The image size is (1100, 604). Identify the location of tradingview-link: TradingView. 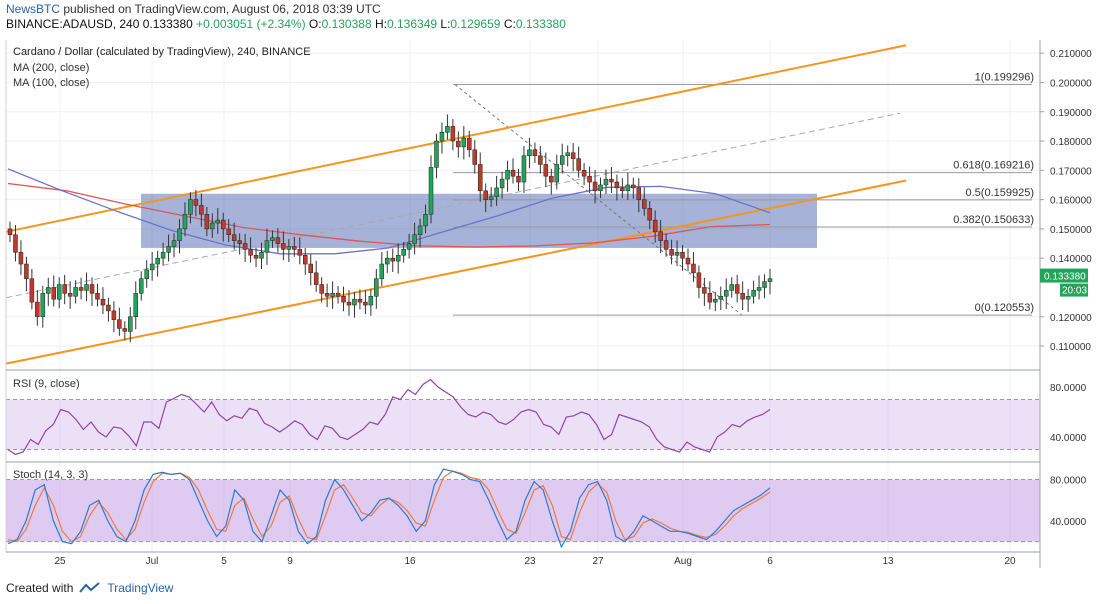
(140, 588).